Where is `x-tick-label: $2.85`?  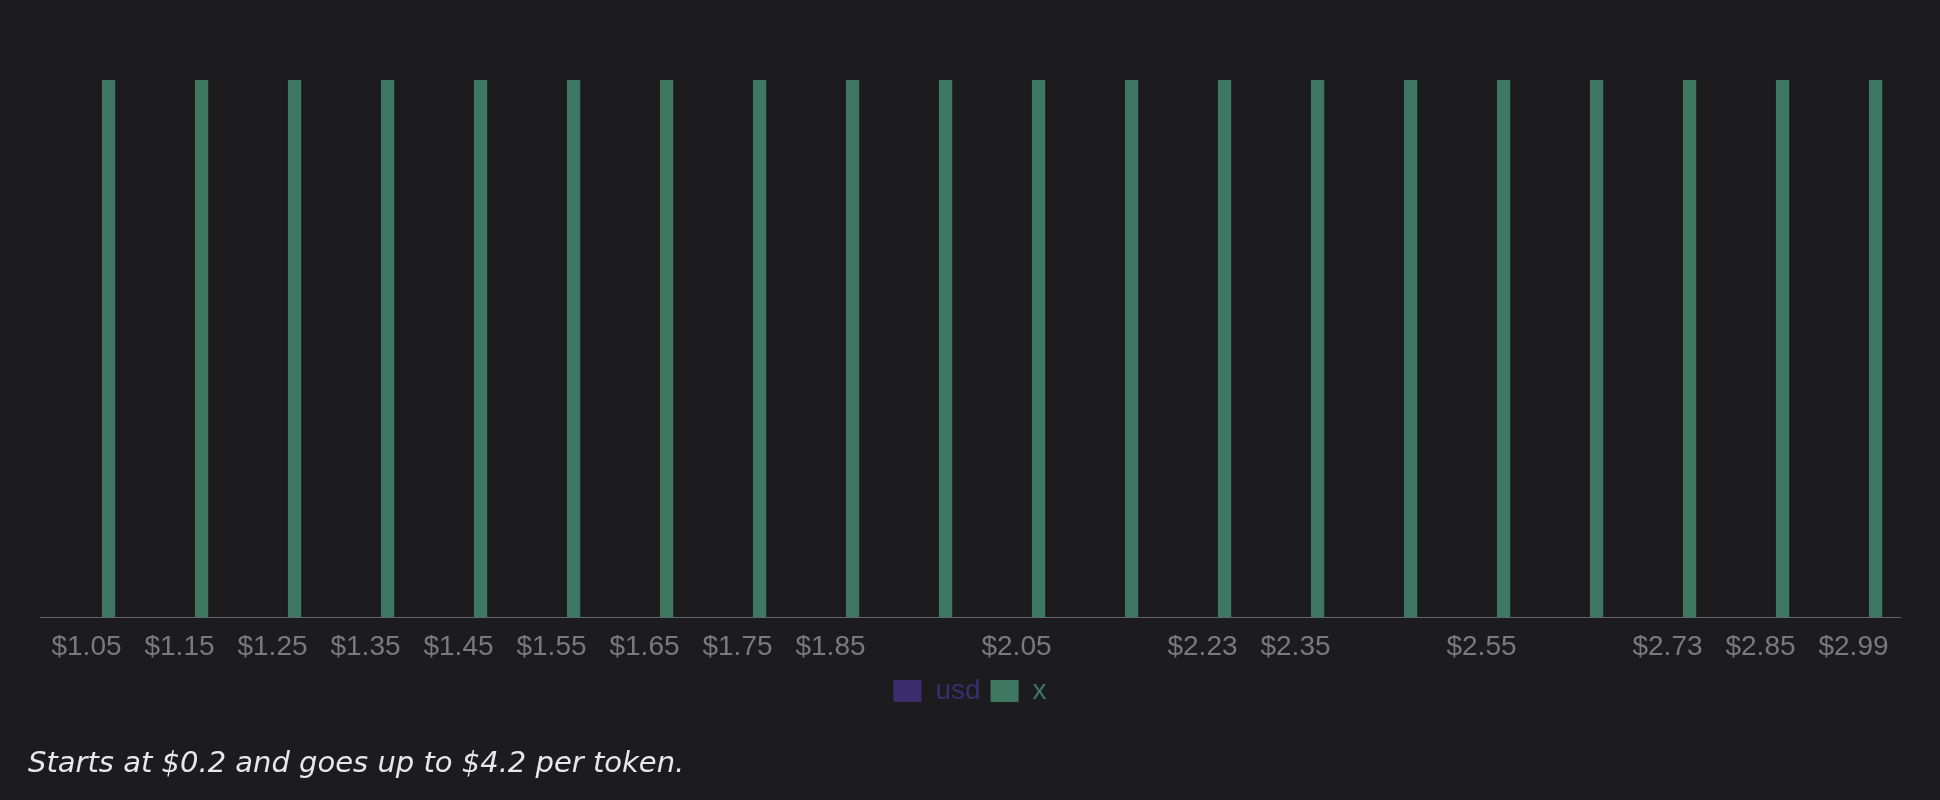 x-tick-label: $2.85 is located at coordinates (1760, 645).